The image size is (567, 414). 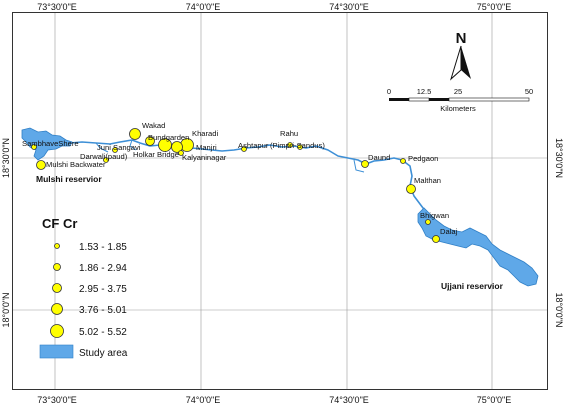 What do you see at coordinates (472, 286) in the screenshot?
I see `reservoir-label-ujjani: Ujjani reservior` at bounding box center [472, 286].